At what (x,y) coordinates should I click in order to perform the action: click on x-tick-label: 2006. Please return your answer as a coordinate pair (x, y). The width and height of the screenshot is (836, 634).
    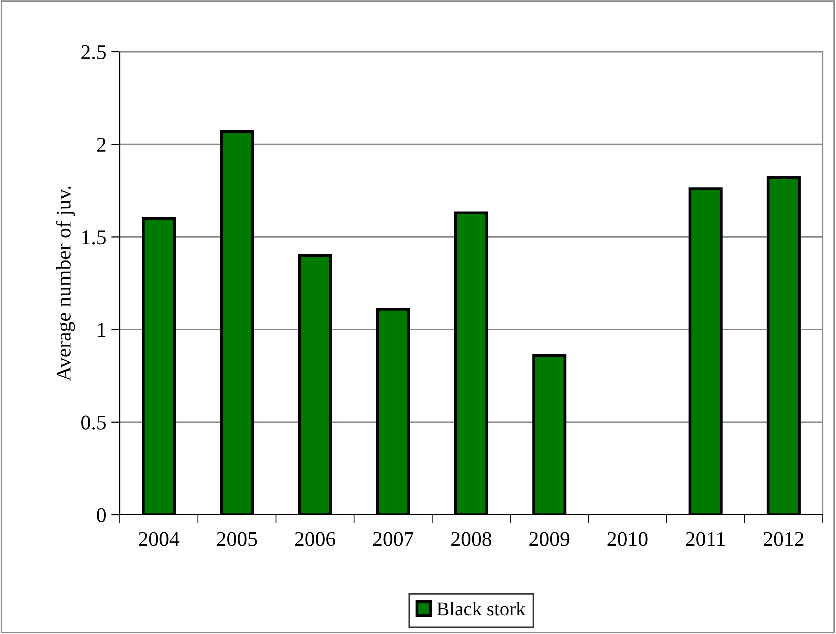
    Looking at the image, I should click on (315, 539).